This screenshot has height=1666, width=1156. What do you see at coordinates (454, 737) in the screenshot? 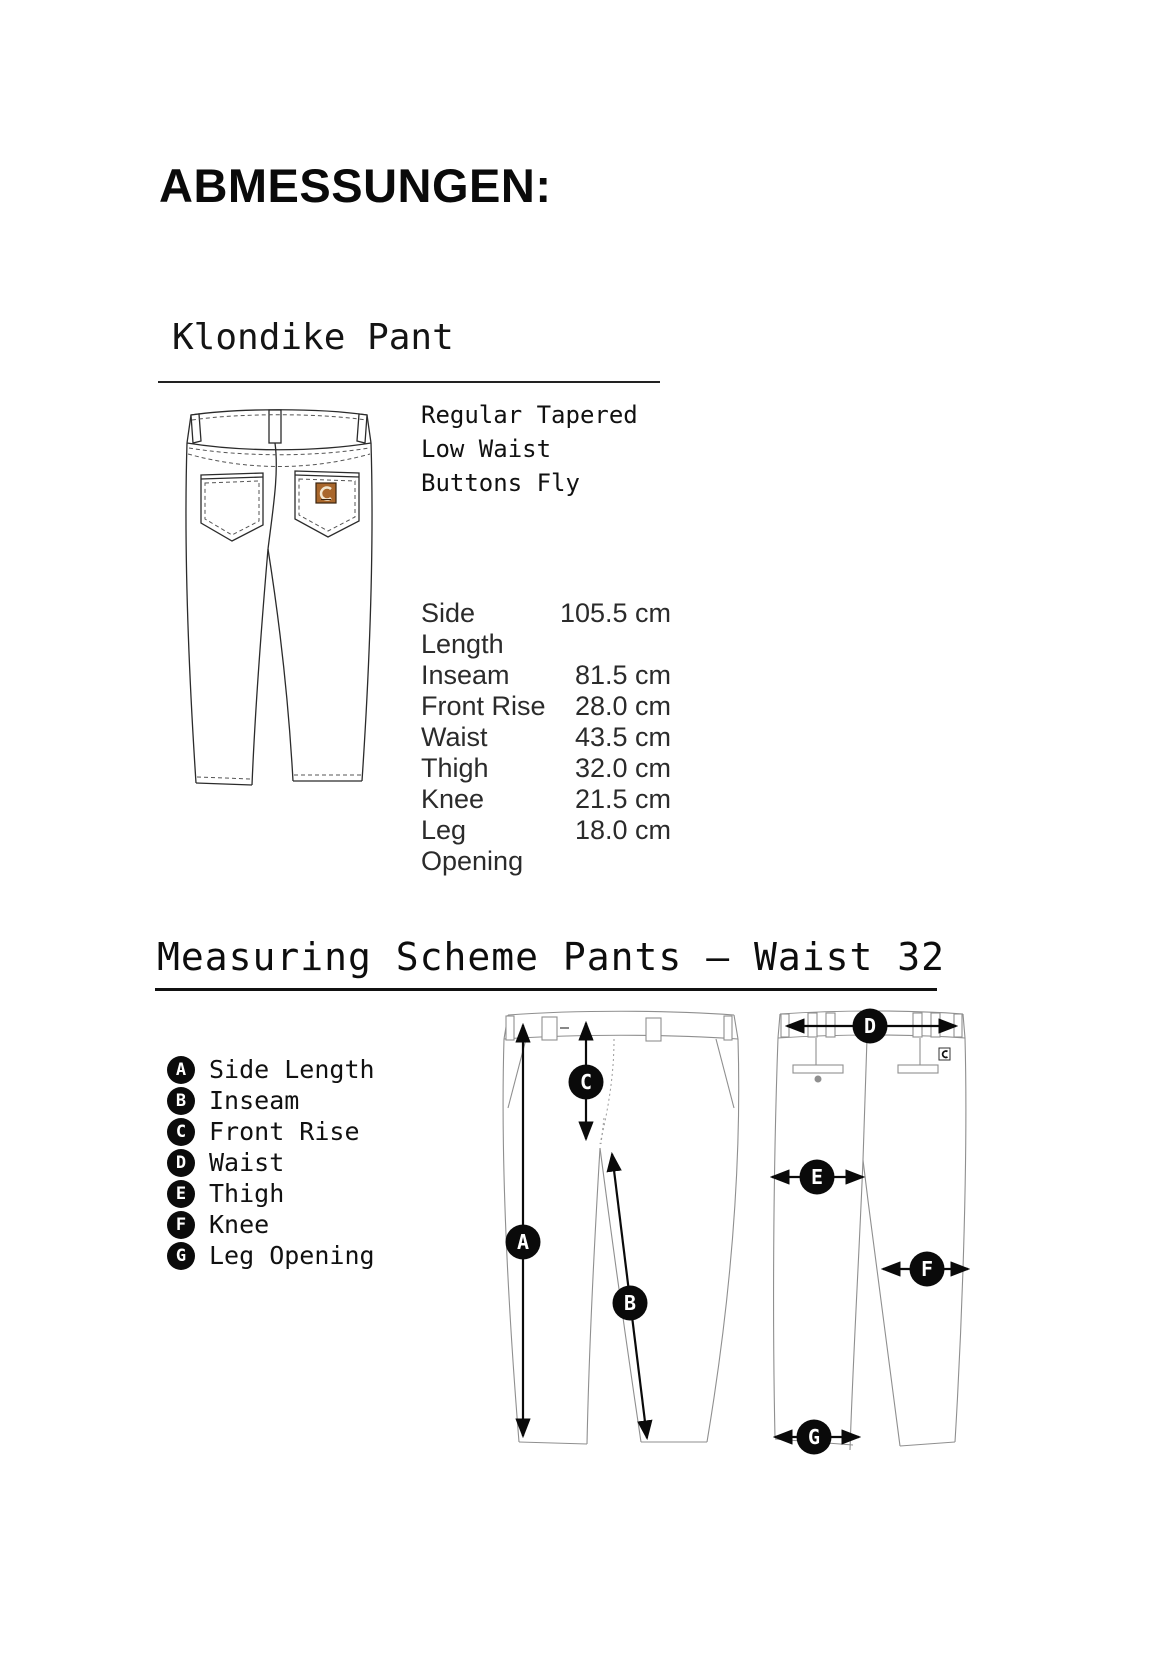
I see `measure-label: Waist` at bounding box center [454, 737].